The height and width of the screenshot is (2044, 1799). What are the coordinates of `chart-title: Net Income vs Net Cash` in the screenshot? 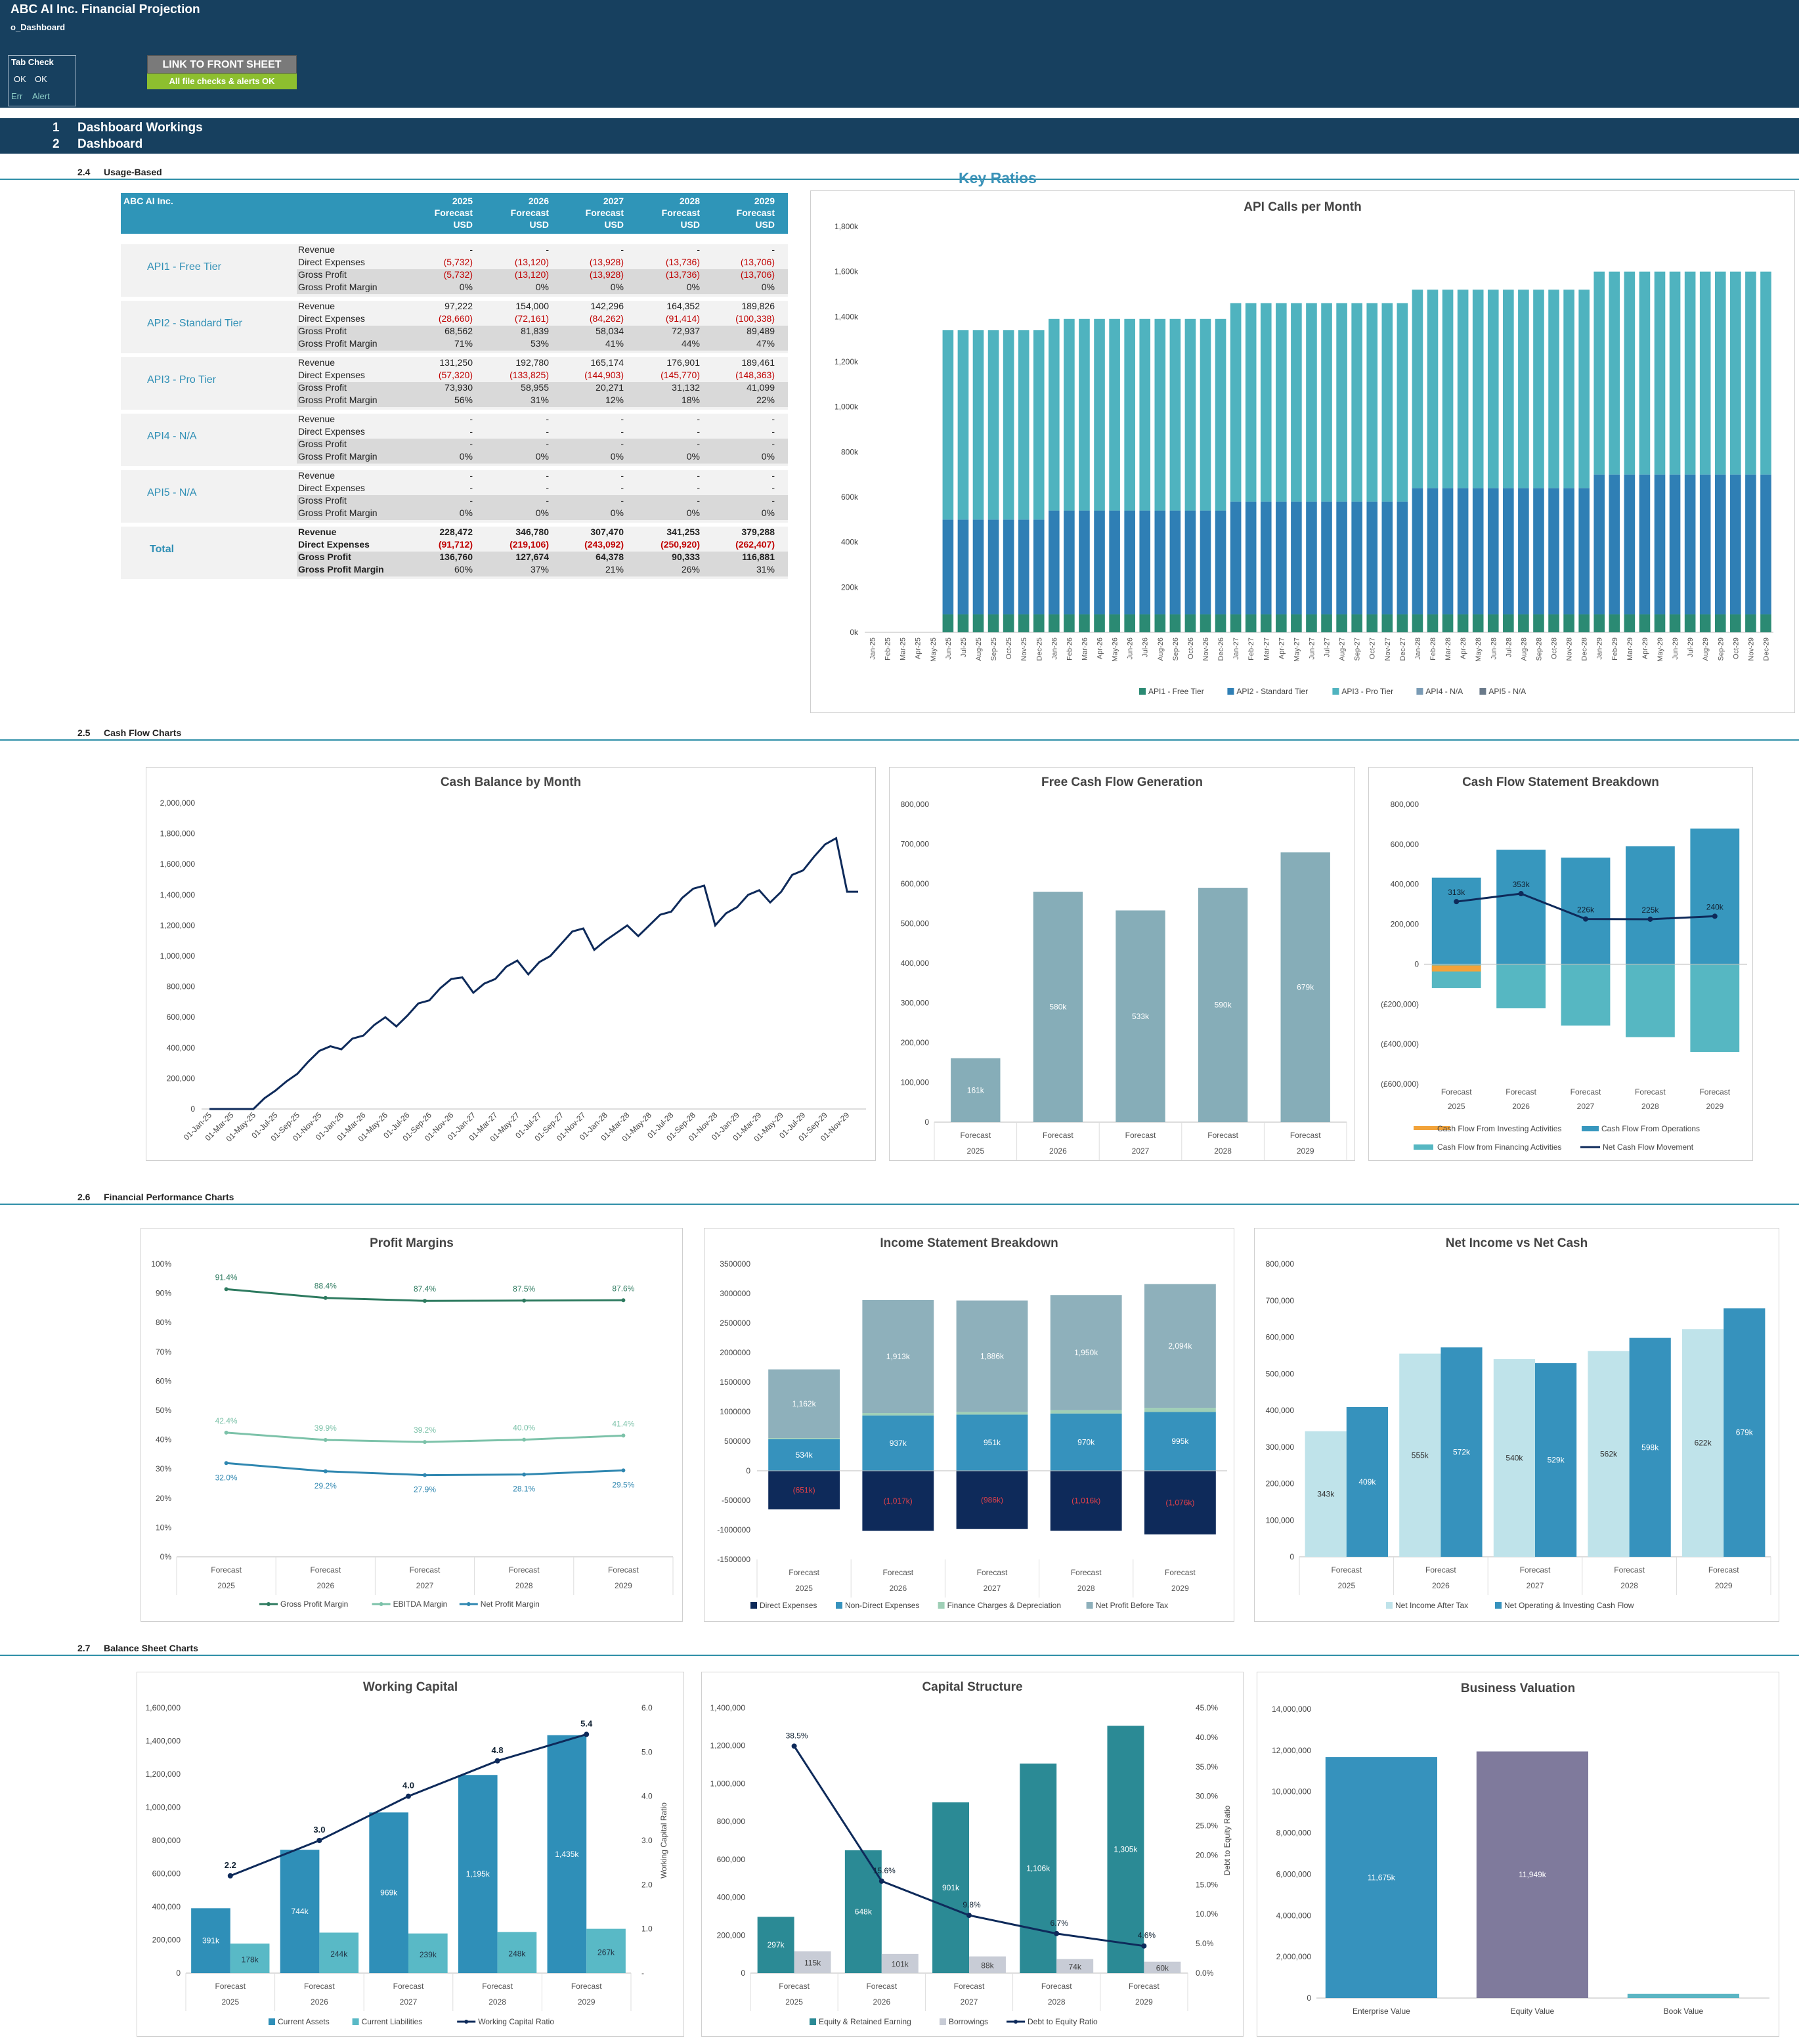 It's located at (1516, 1243).